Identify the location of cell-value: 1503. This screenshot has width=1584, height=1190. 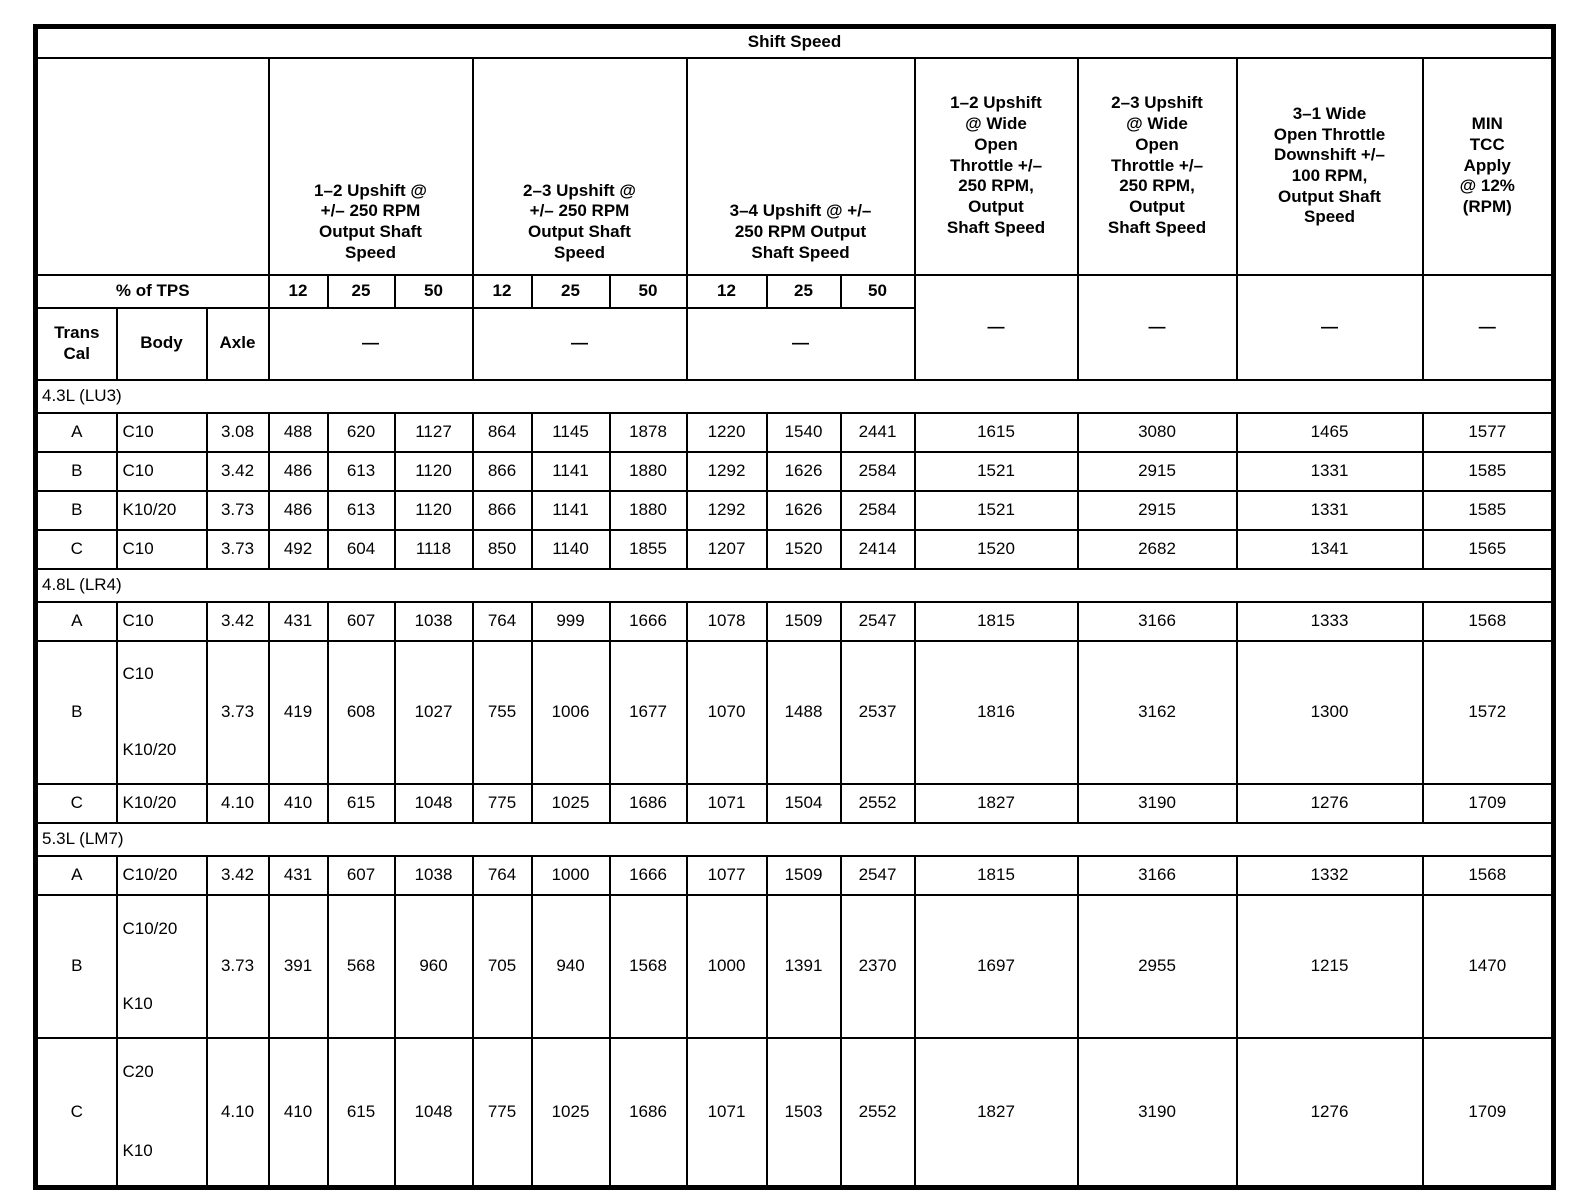
(803, 1113).